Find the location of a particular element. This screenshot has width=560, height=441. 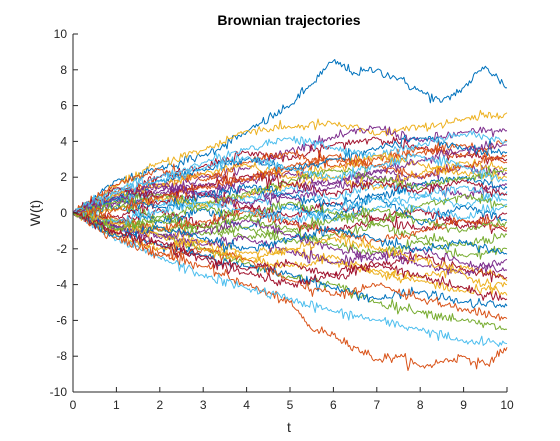

y-tick-label: -4 is located at coordinates (61, 285).